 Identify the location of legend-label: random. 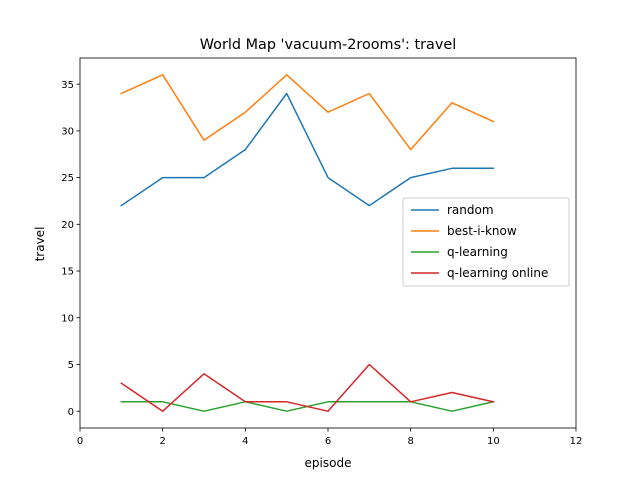
(470, 210).